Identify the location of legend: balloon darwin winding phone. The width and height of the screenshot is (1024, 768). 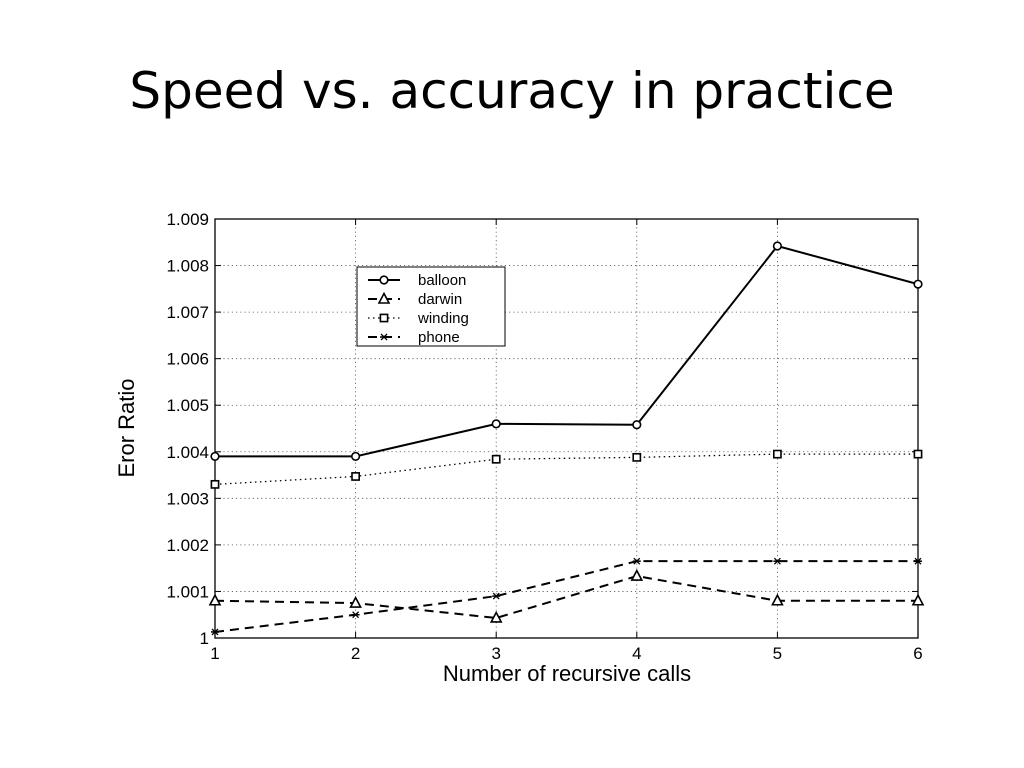
(431, 306).